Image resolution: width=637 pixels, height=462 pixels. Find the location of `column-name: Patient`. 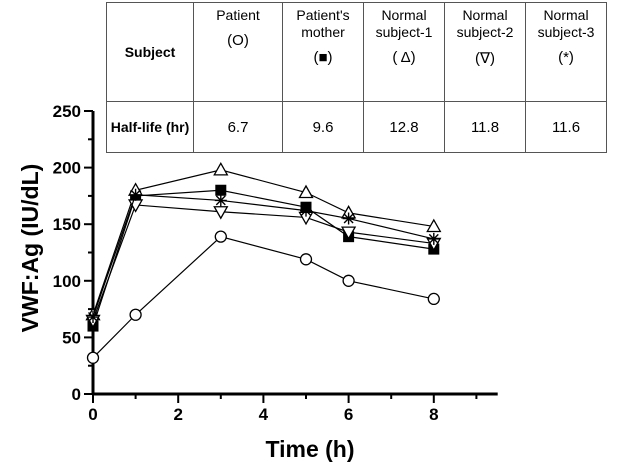

column-name: Patient is located at coordinates (238, 15).